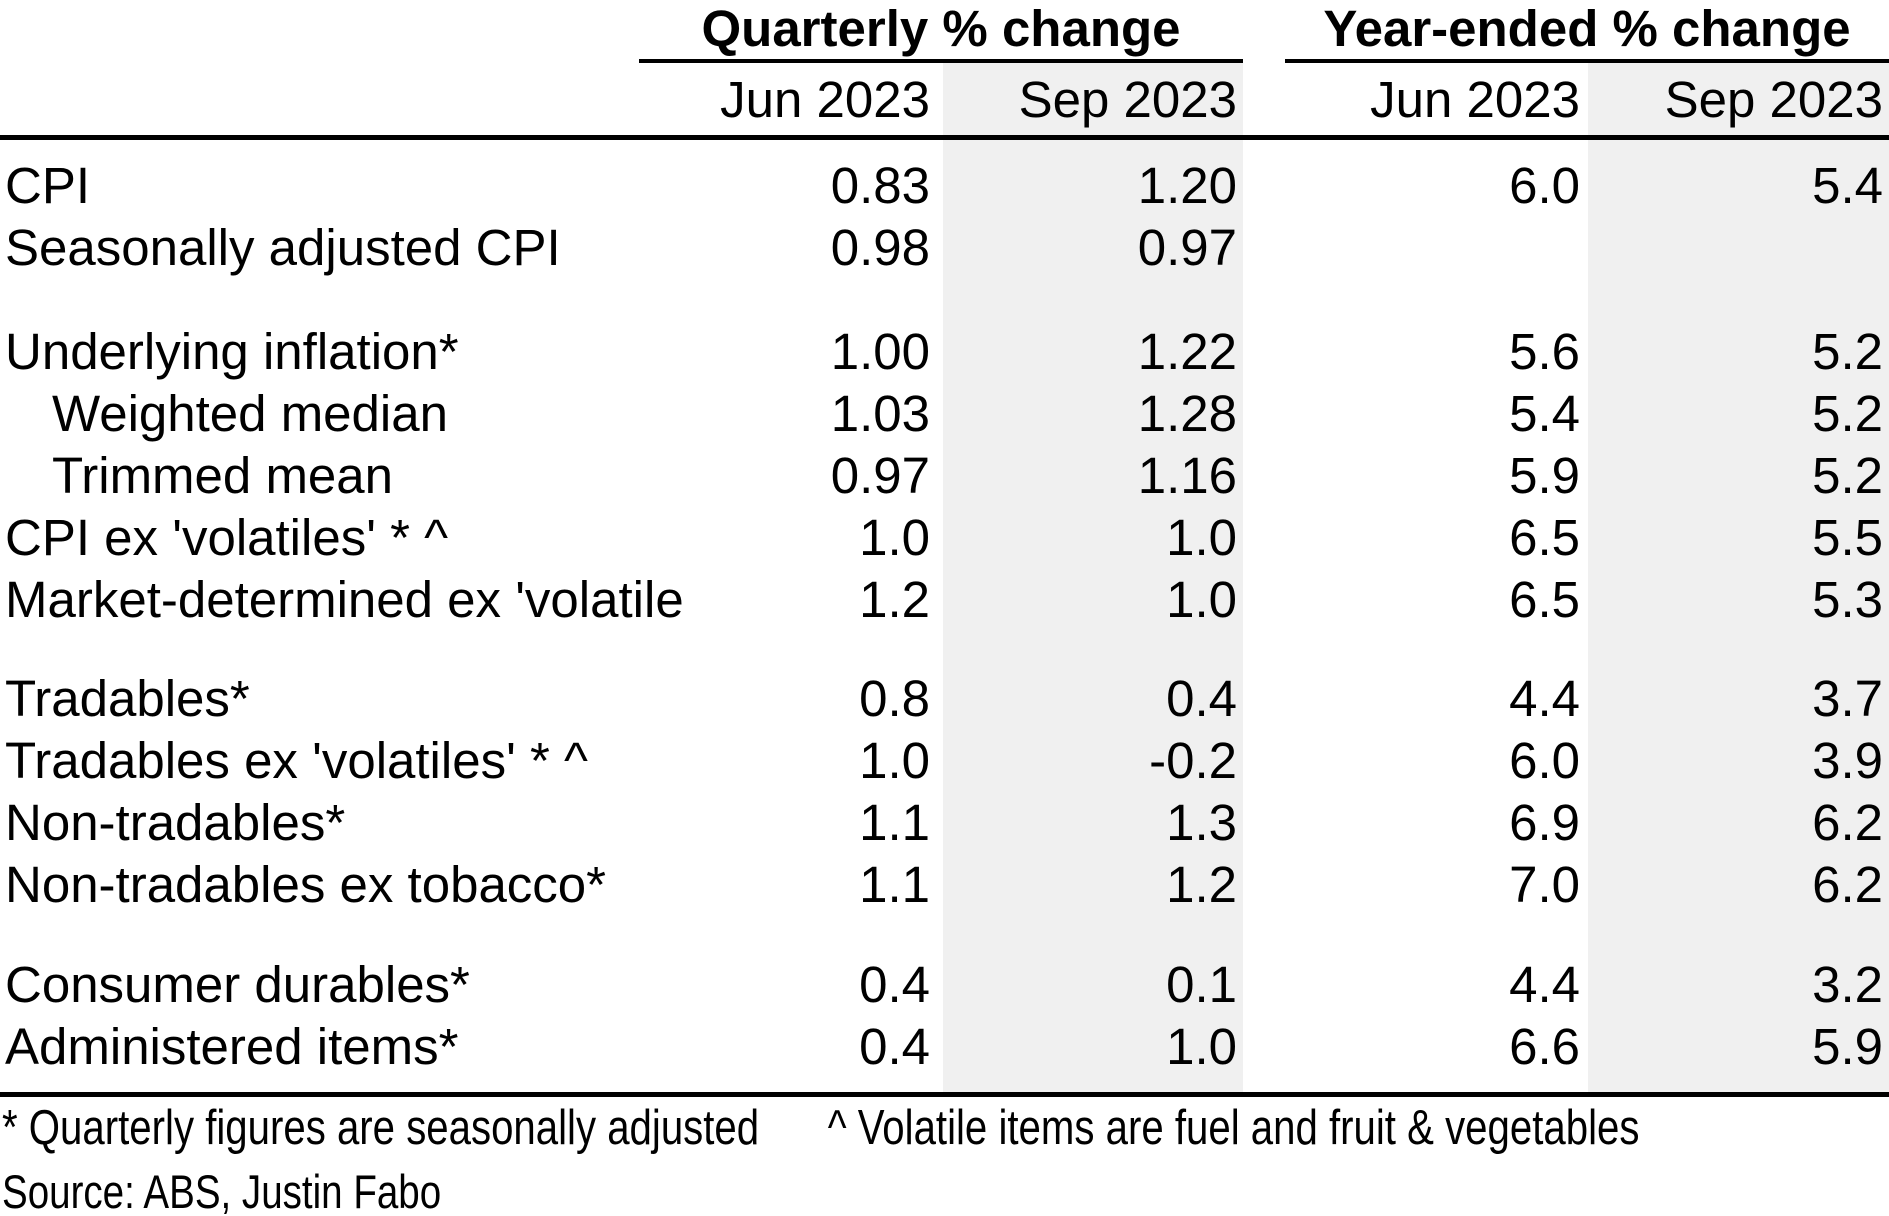 This screenshot has height=1216, width=1889. Describe the element at coordinates (880, 247) in the screenshot. I see `cell-quarterly-jun: 0.98` at that location.